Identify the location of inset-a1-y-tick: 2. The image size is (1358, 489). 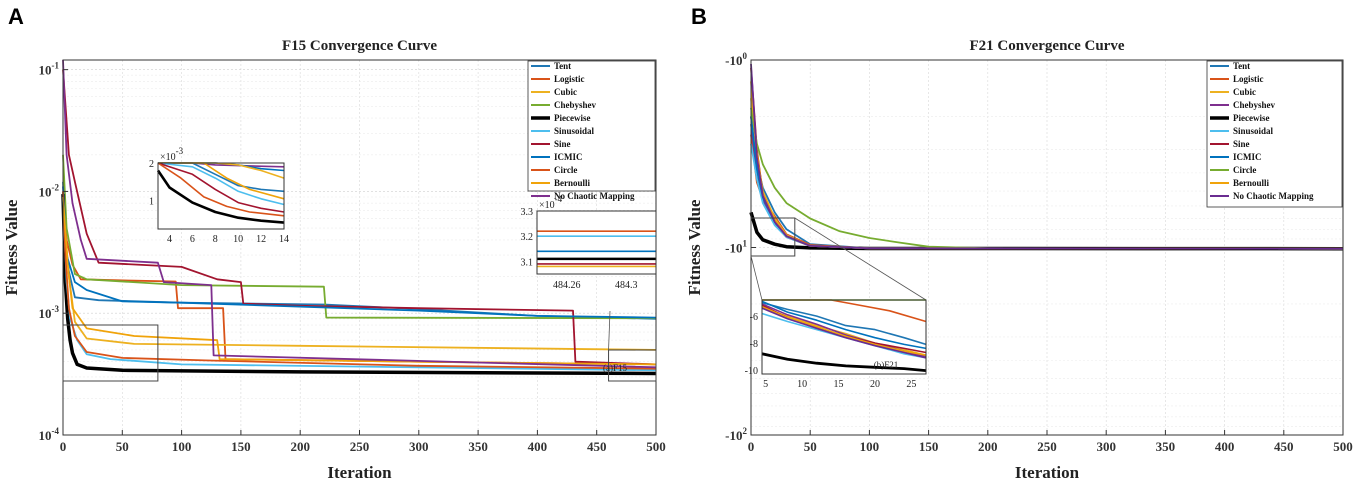
(151, 164).